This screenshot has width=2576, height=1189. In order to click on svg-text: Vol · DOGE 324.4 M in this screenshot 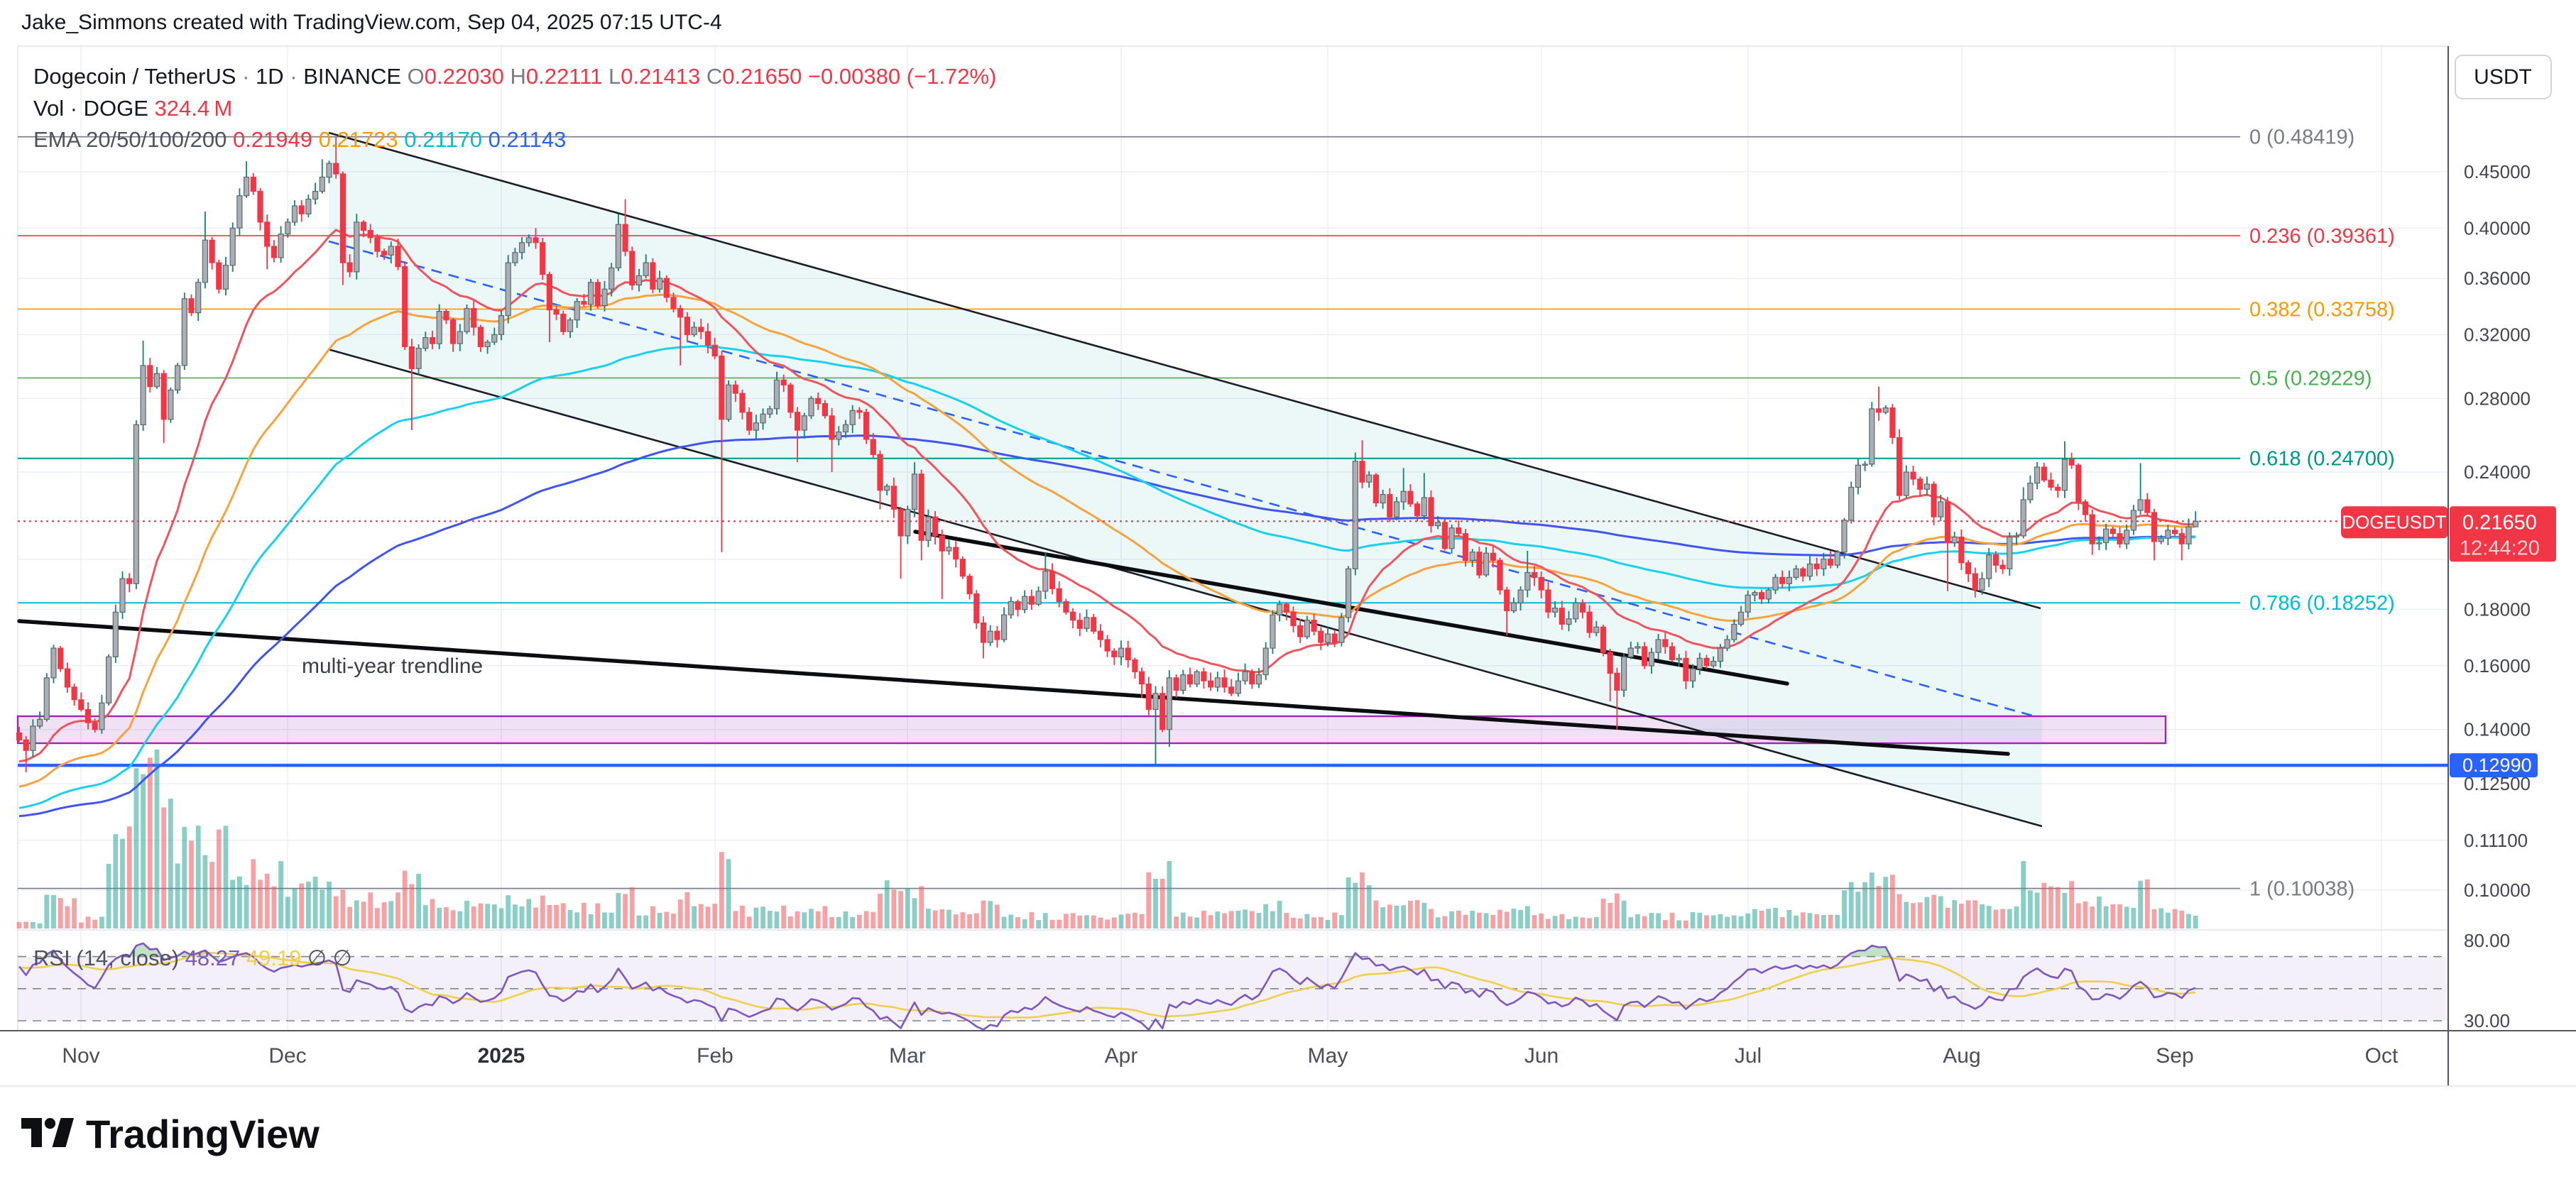, I will do `click(132, 108)`.